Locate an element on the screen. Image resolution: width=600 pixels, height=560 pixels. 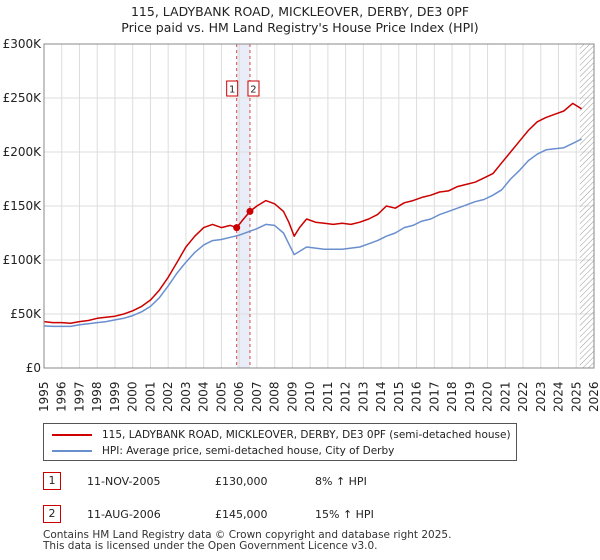
transaction-price: £130,000 is located at coordinates (241, 481).